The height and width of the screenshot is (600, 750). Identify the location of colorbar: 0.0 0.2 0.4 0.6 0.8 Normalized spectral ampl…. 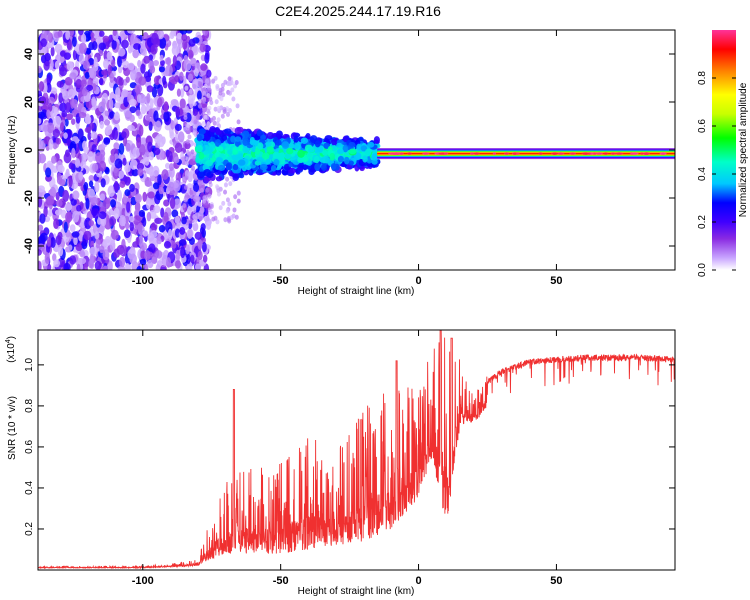
(723, 153).